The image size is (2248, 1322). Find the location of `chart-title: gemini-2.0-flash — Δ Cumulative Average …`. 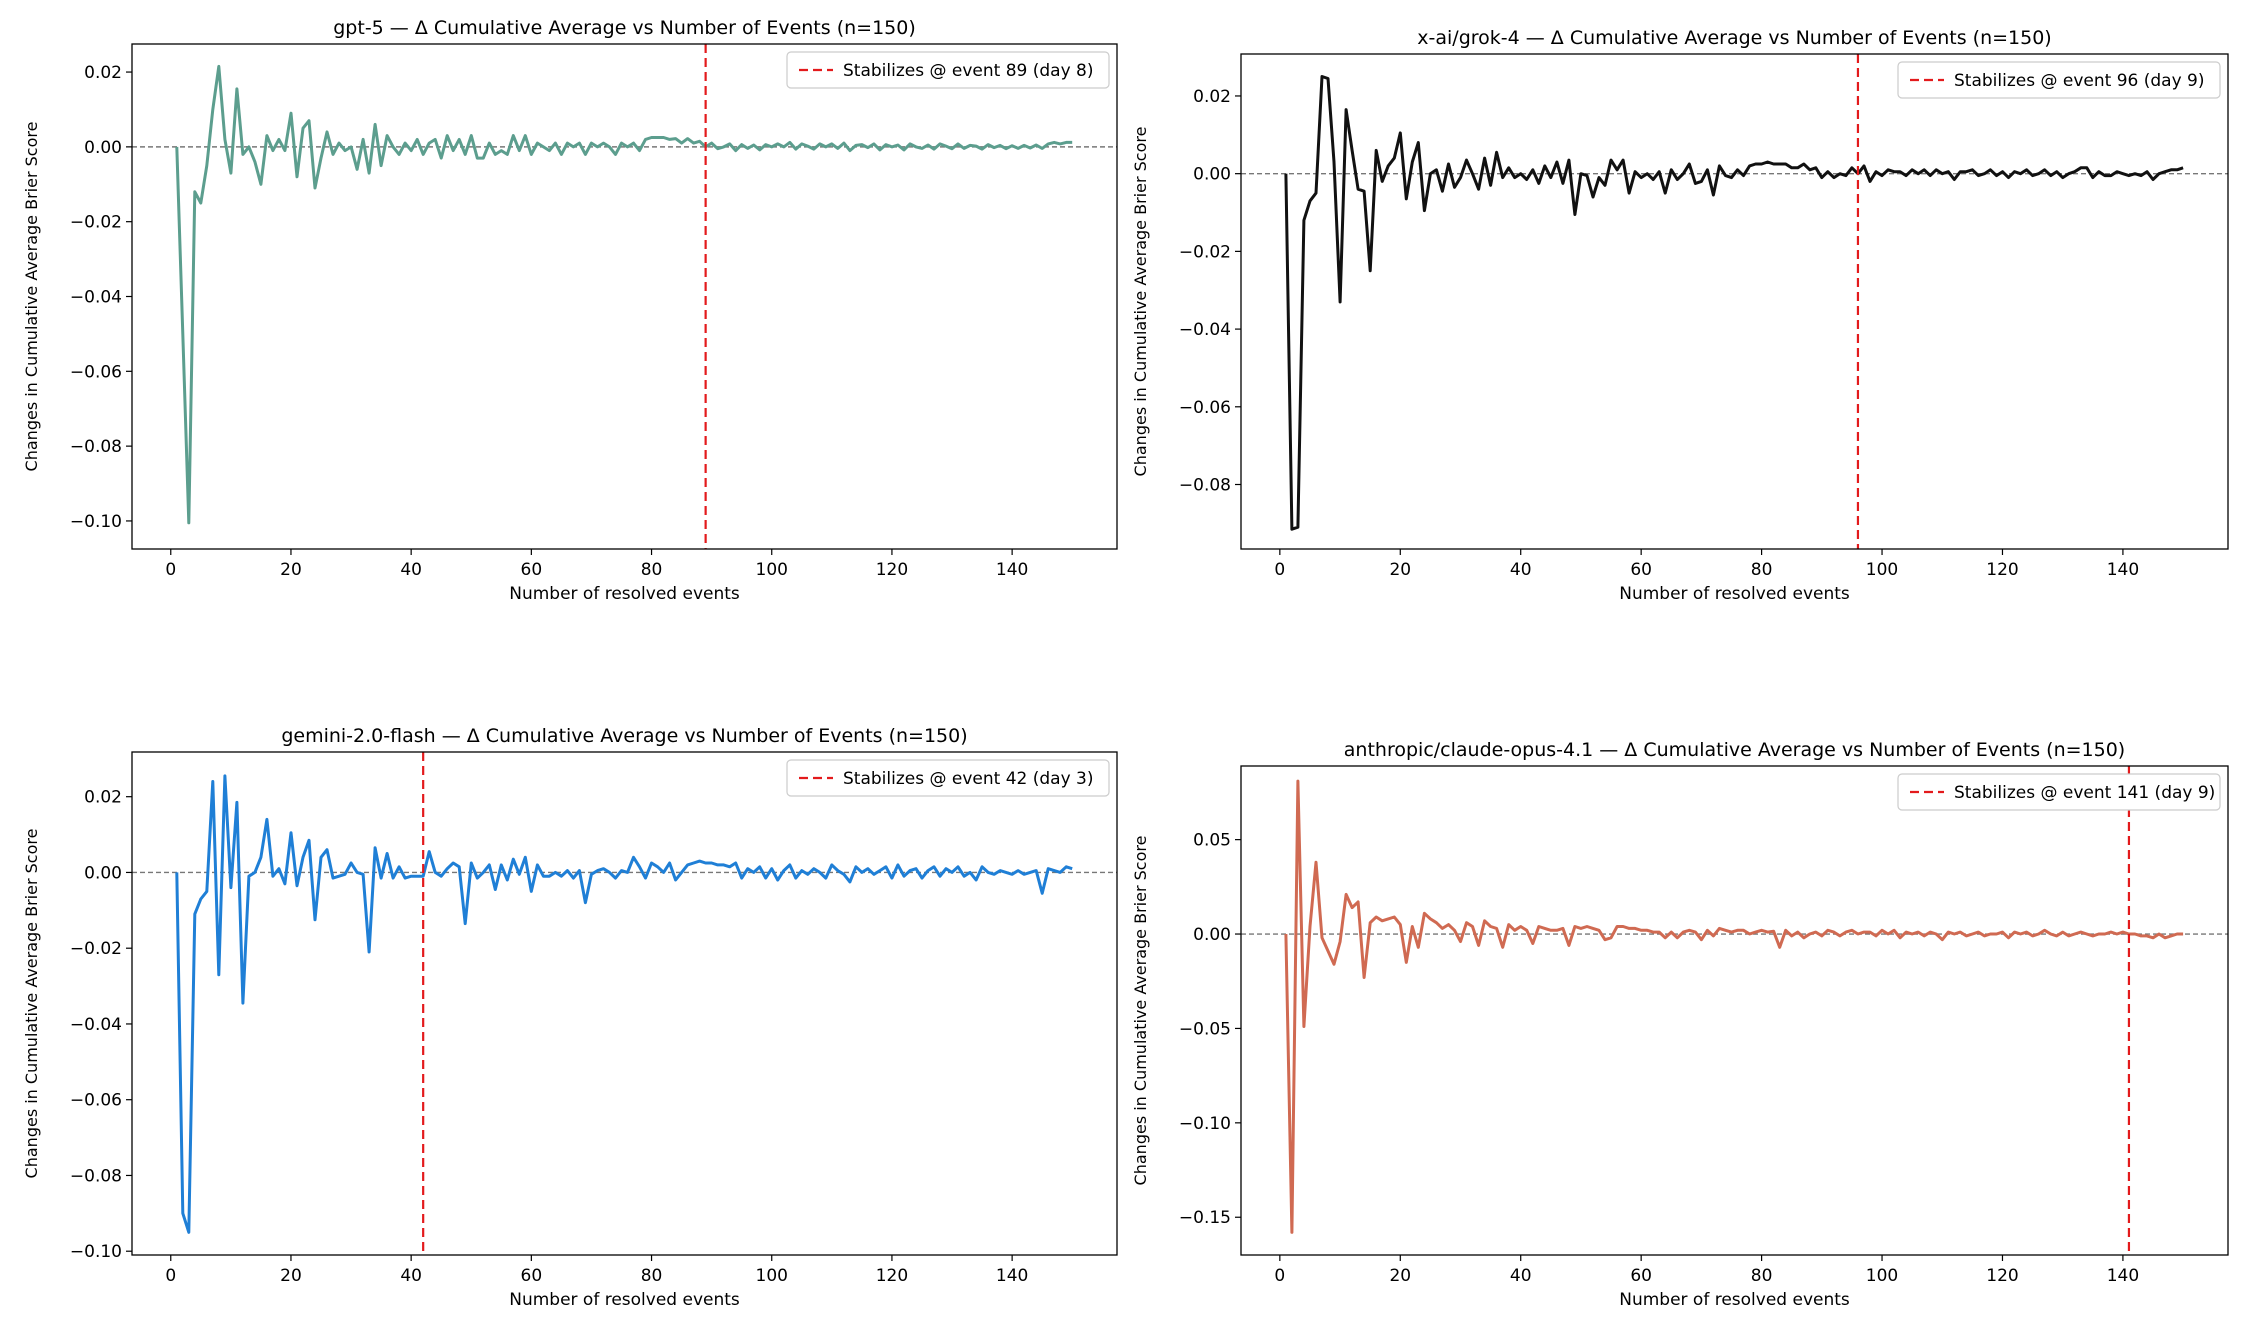

chart-title: gemini-2.0-flash — Δ Cumulative Average … is located at coordinates (624, 736).